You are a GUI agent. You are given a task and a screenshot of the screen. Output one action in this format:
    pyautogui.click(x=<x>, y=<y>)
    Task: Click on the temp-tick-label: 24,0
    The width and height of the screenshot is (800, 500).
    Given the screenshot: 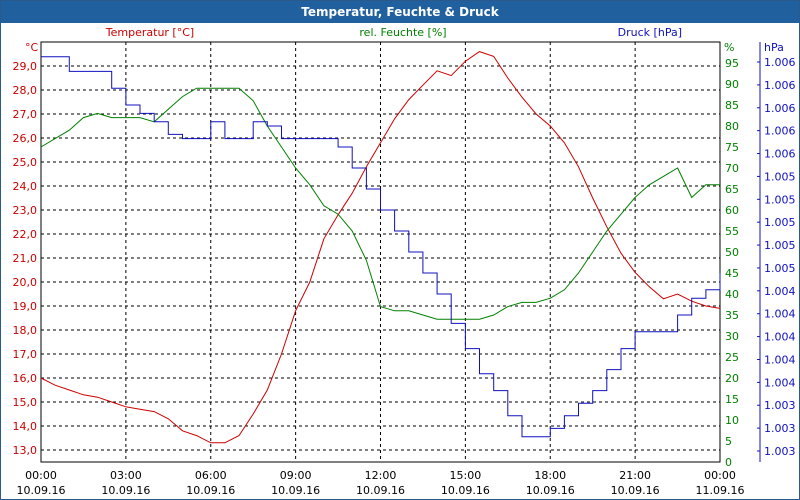 What is the action you would take?
    pyautogui.click(x=25, y=186)
    